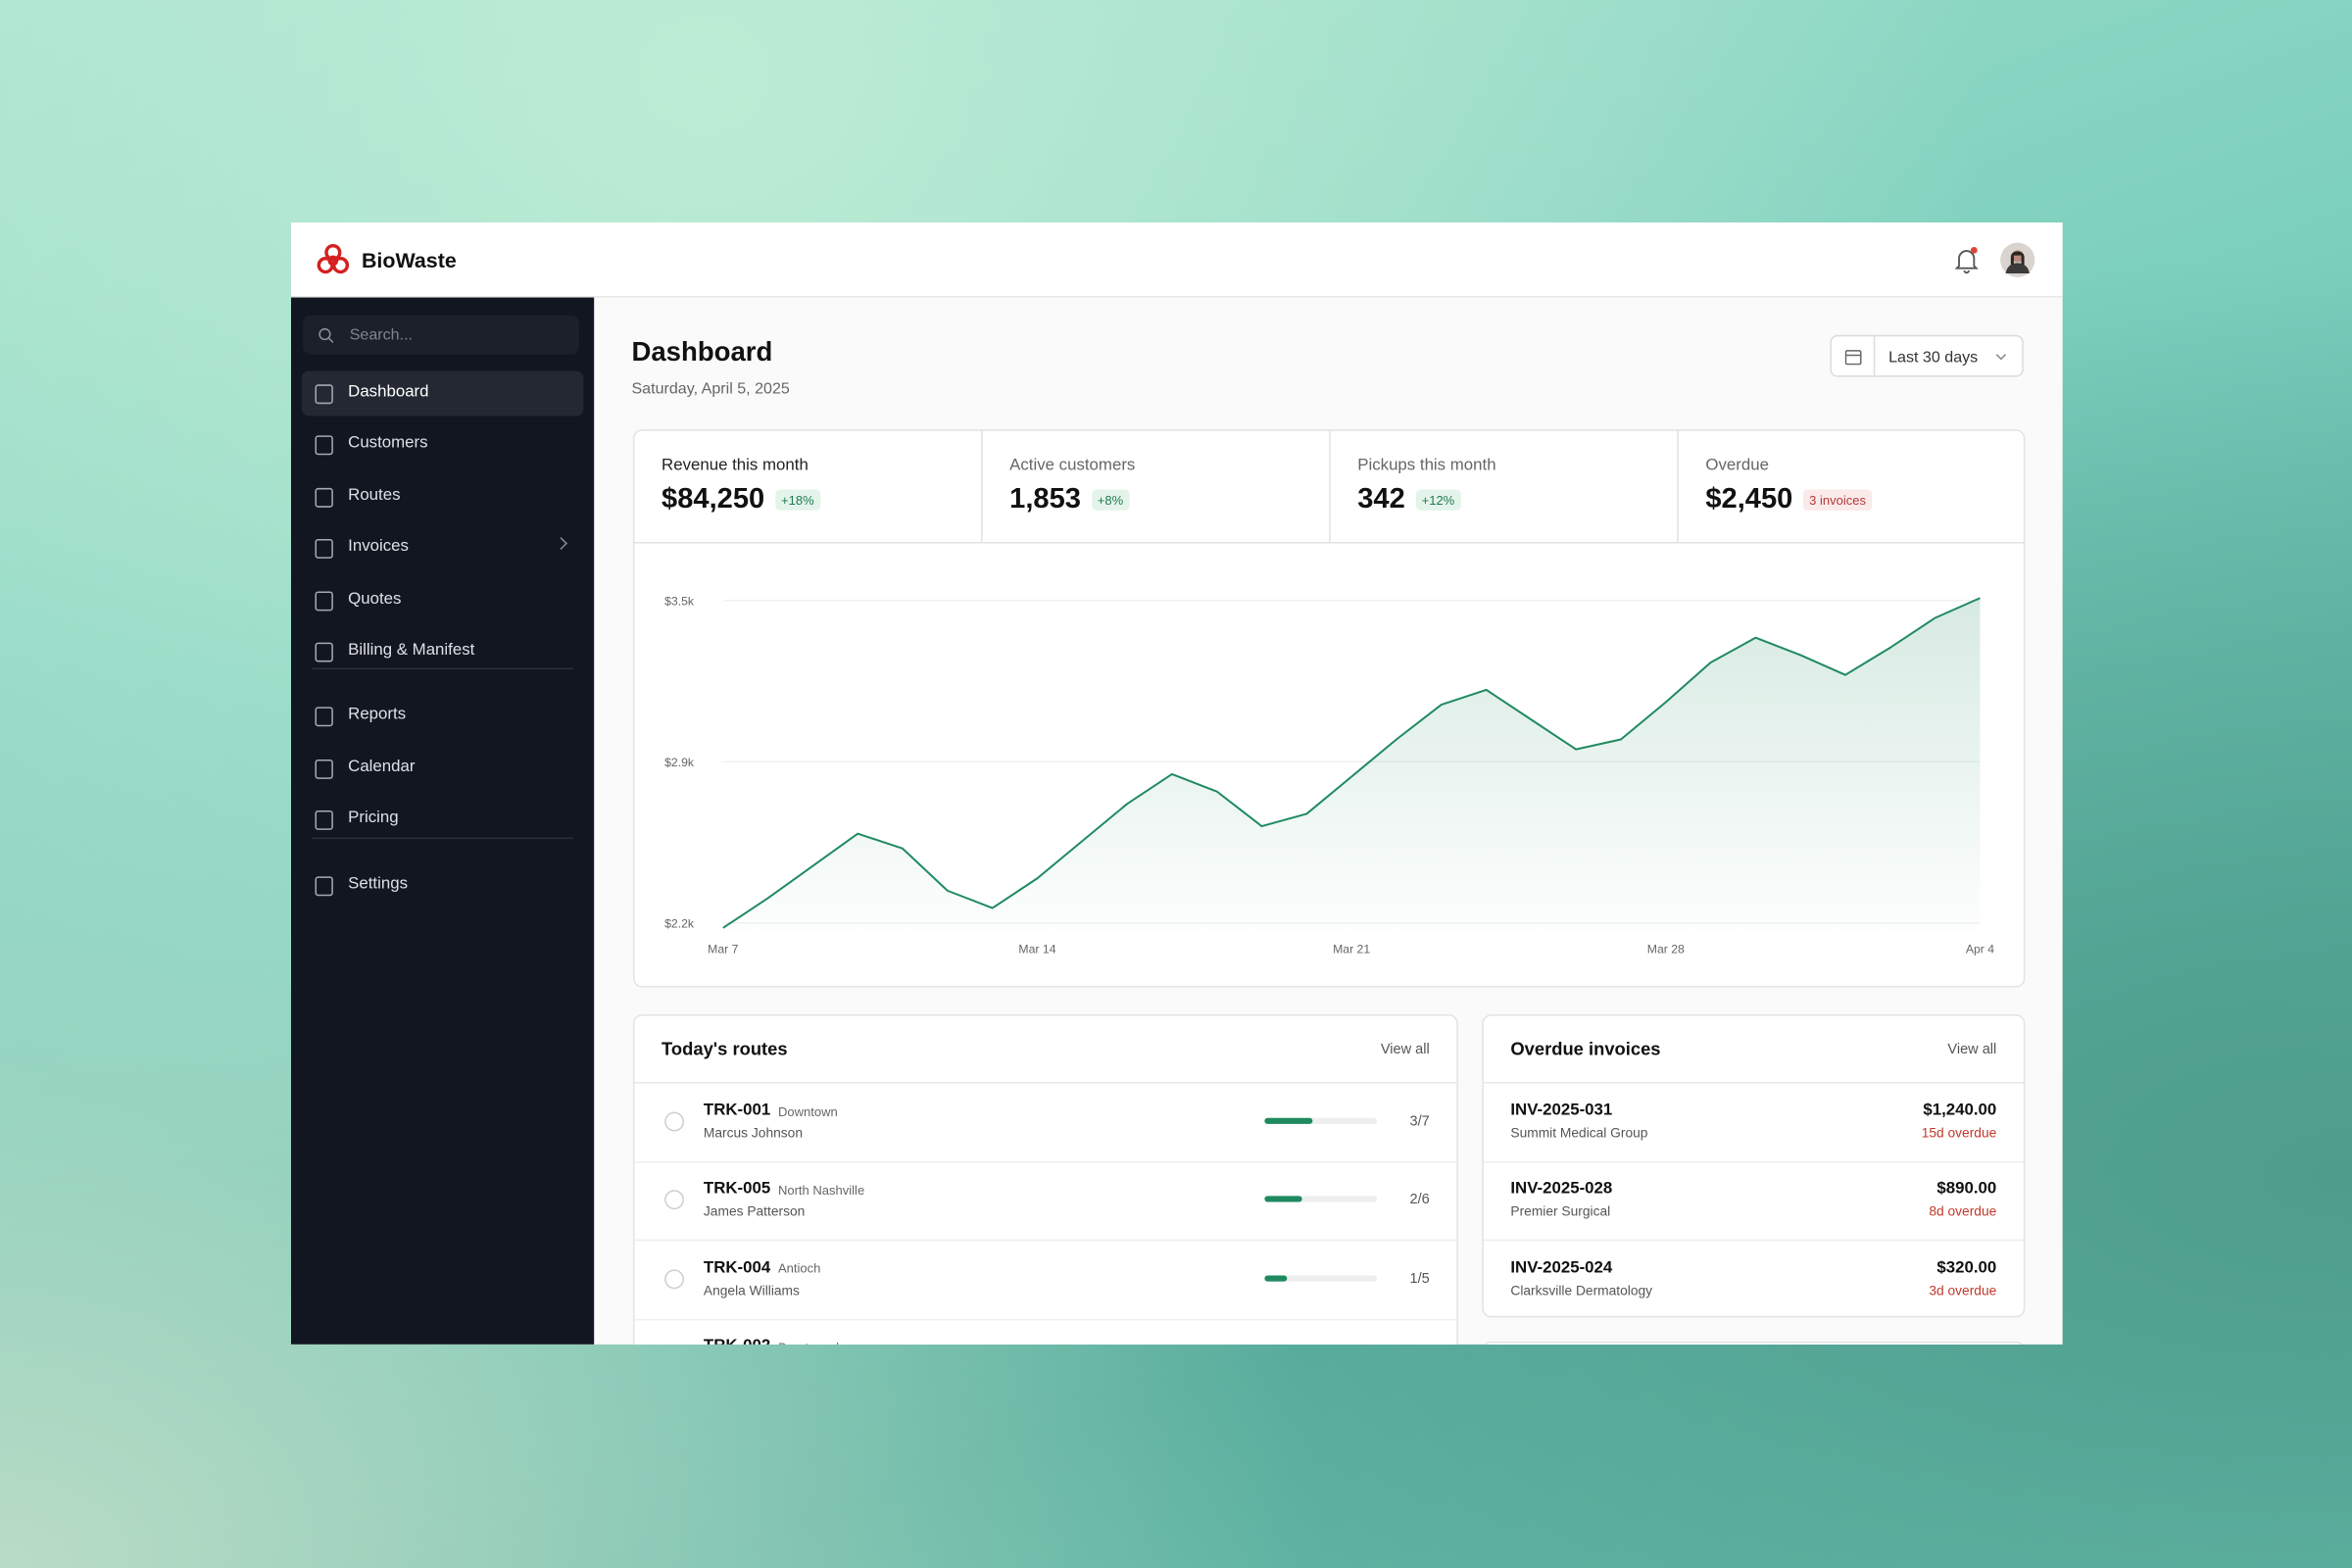 This screenshot has width=2352, height=1568. I want to click on nav-label: Pricing, so click(373, 818).